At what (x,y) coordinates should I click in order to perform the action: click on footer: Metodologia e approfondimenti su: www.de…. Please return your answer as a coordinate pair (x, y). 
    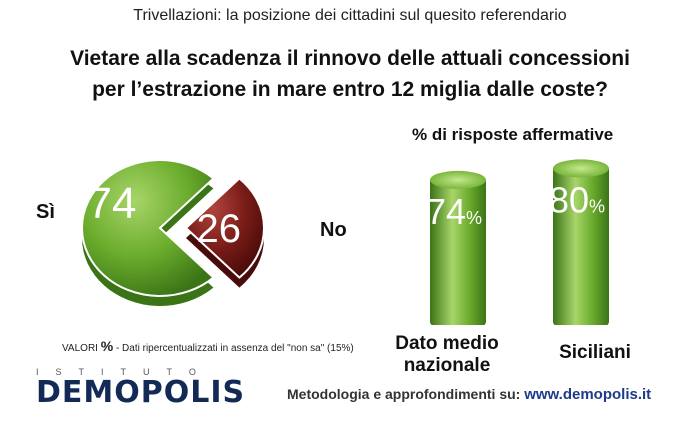
    Looking at the image, I should click on (469, 394).